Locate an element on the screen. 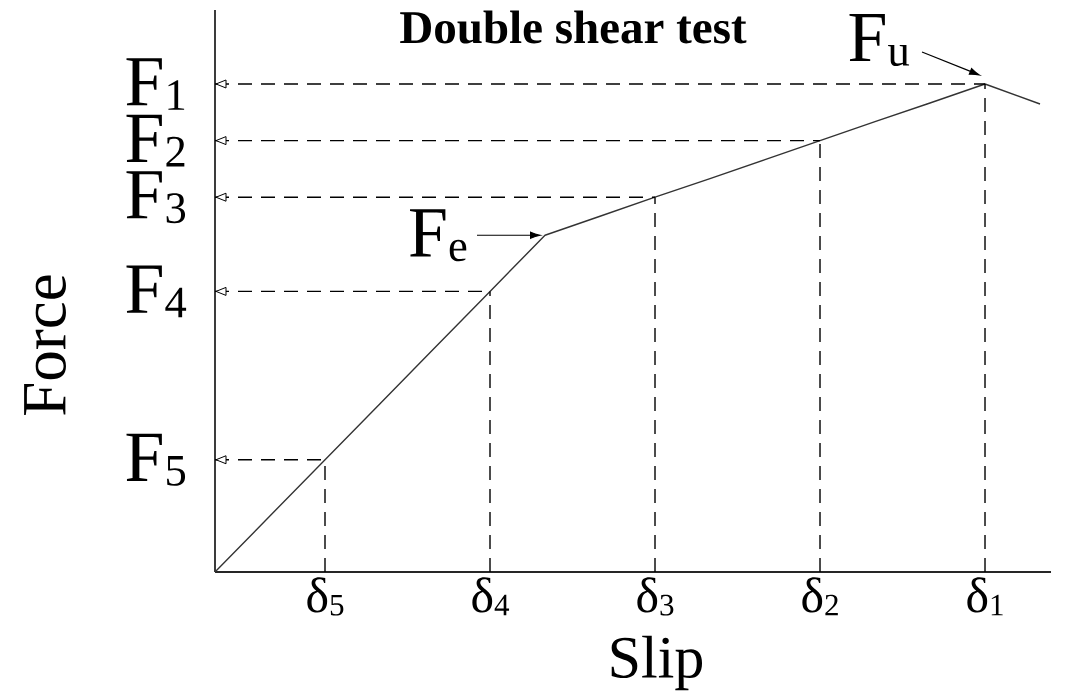 Image resolution: width=1079 pixels, height=691 pixels. x-axis-title: Slip is located at coordinates (657, 663).